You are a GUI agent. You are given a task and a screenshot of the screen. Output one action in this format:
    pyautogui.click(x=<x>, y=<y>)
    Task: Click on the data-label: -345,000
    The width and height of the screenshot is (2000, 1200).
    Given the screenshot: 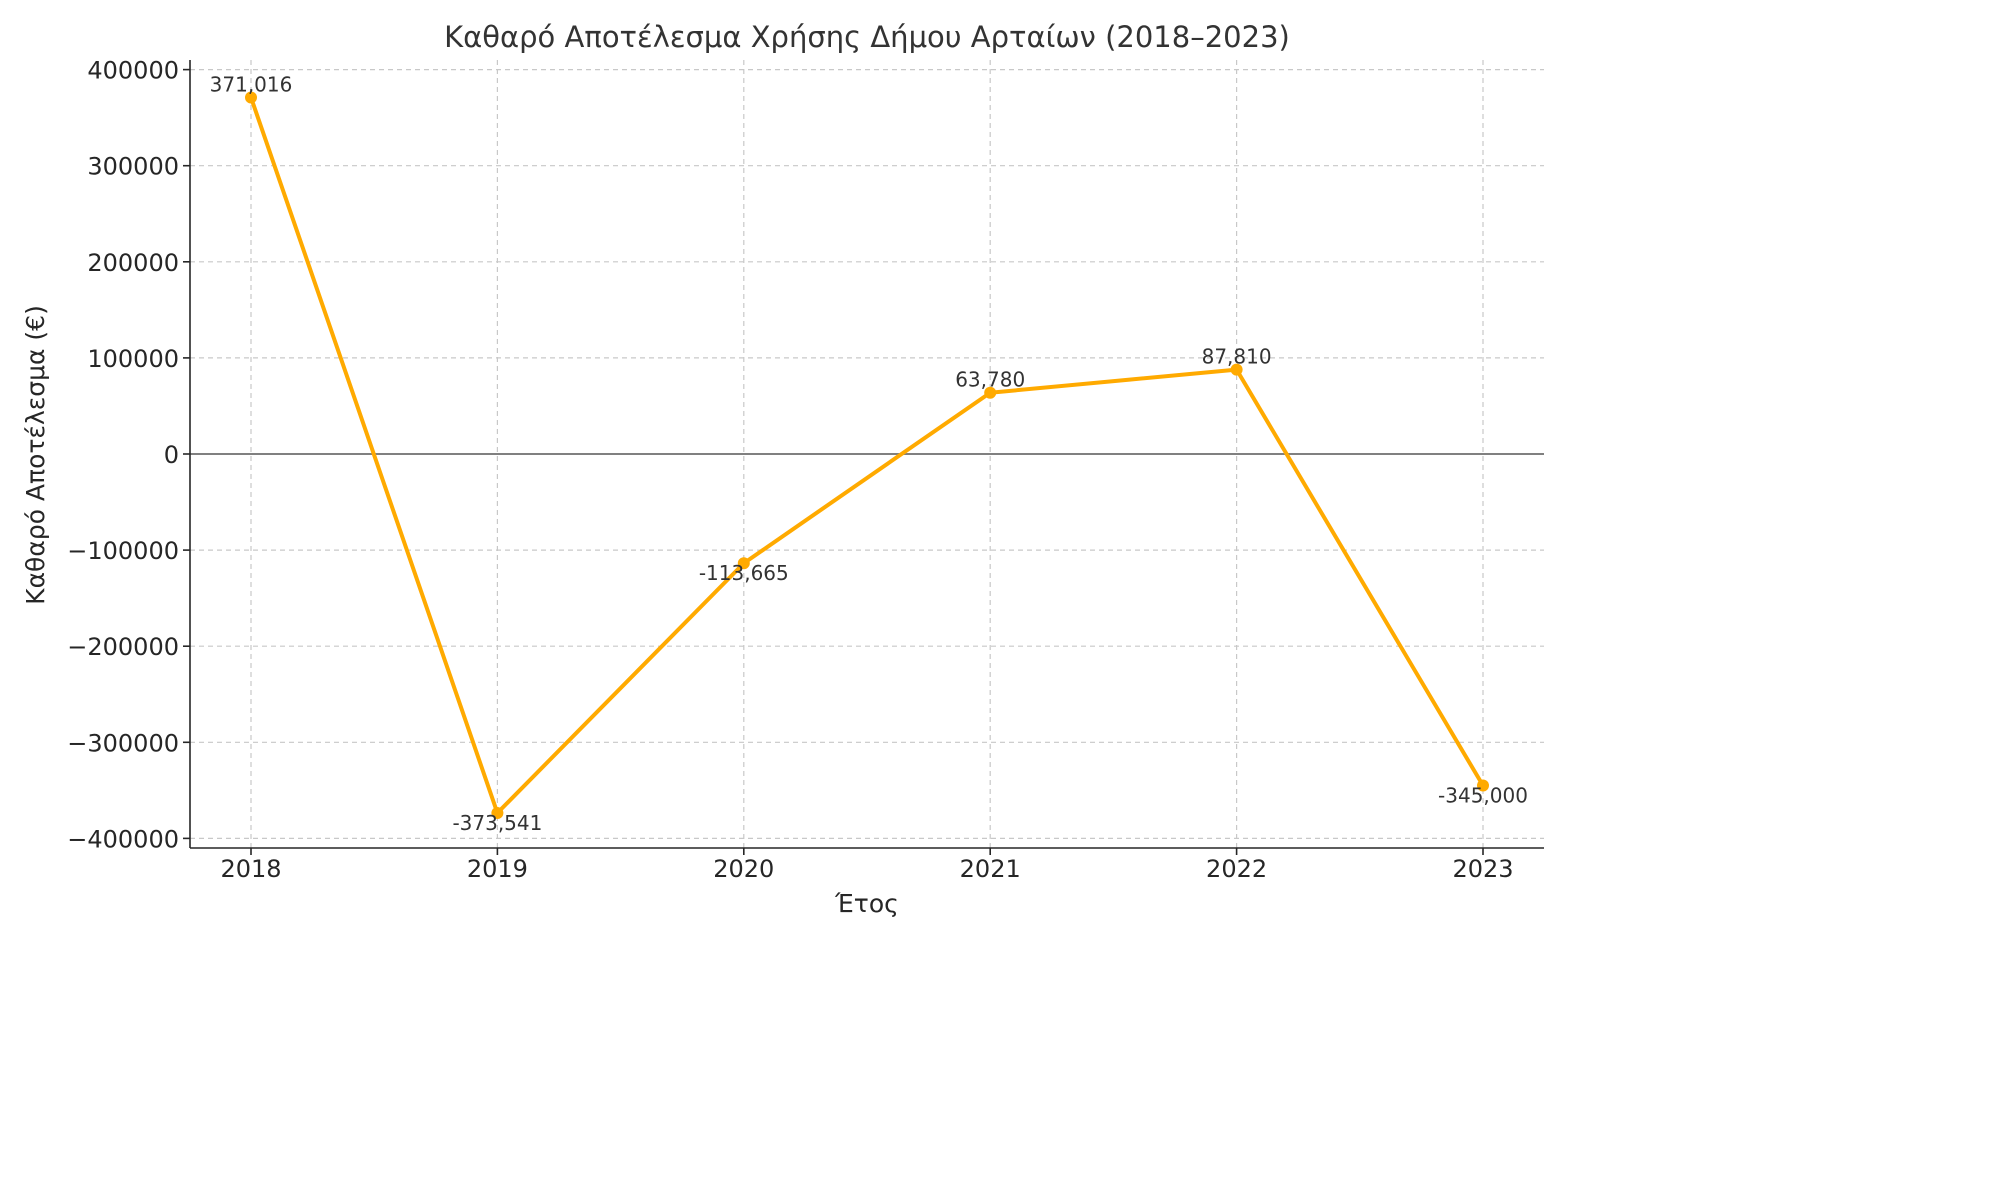 What is the action you would take?
    pyautogui.click(x=1483, y=796)
    